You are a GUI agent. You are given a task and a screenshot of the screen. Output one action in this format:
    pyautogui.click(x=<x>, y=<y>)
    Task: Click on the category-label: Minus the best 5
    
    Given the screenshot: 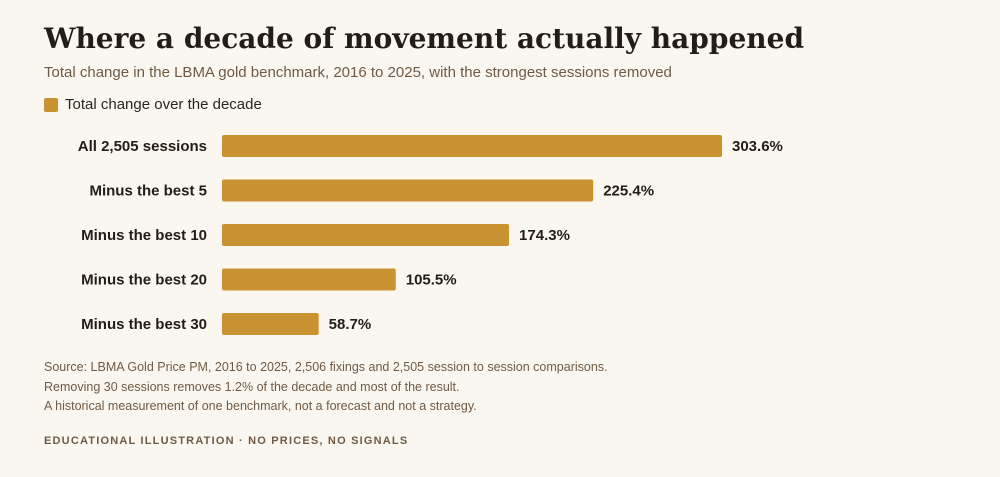 What is the action you would take?
    pyautogui.click(x=148, y=191)
    